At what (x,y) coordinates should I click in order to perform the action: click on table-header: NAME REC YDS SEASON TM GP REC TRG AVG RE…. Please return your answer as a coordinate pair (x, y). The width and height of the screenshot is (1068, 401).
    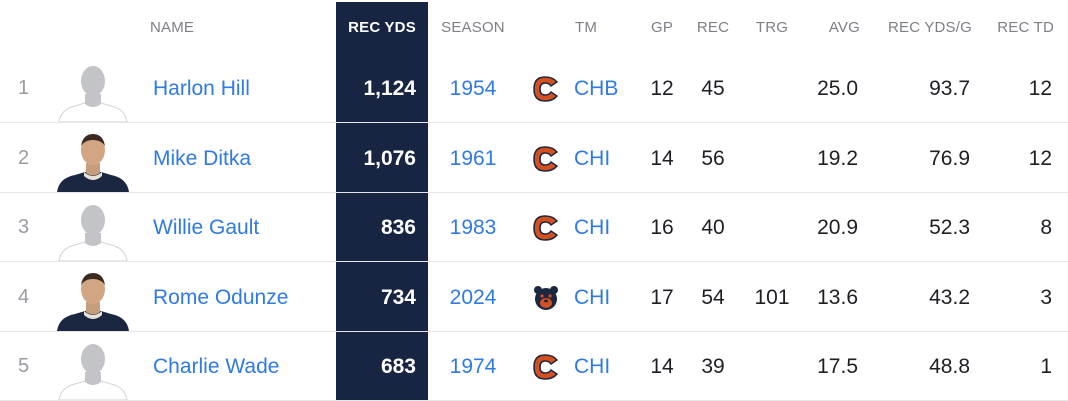
    Looking at the image, I should click on (534, 27).